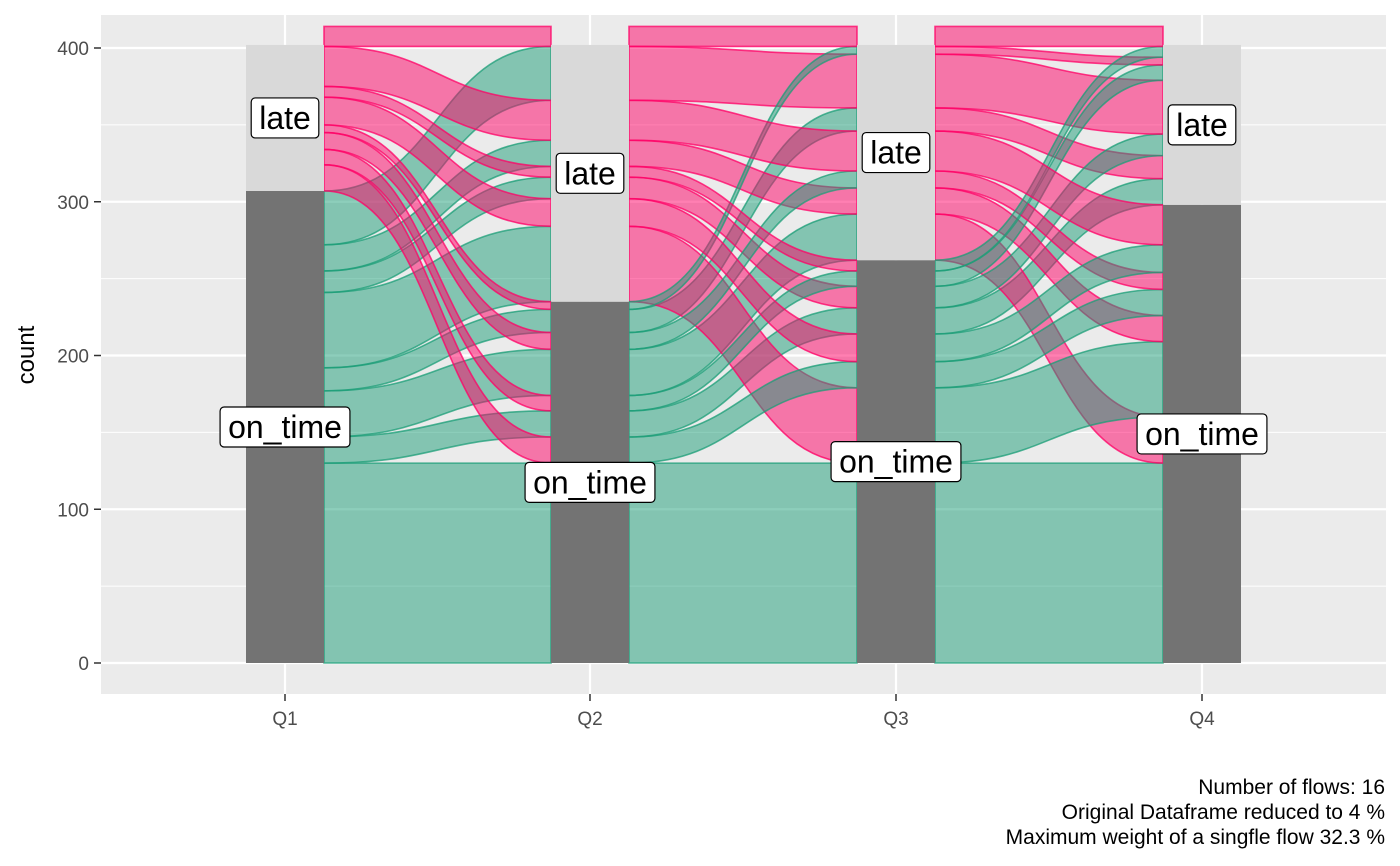 Image resolution: width=1400 pixels, height=866 pixels. I want to click on caption-line-flows: Number of flows: 16, so click(1291, 787).